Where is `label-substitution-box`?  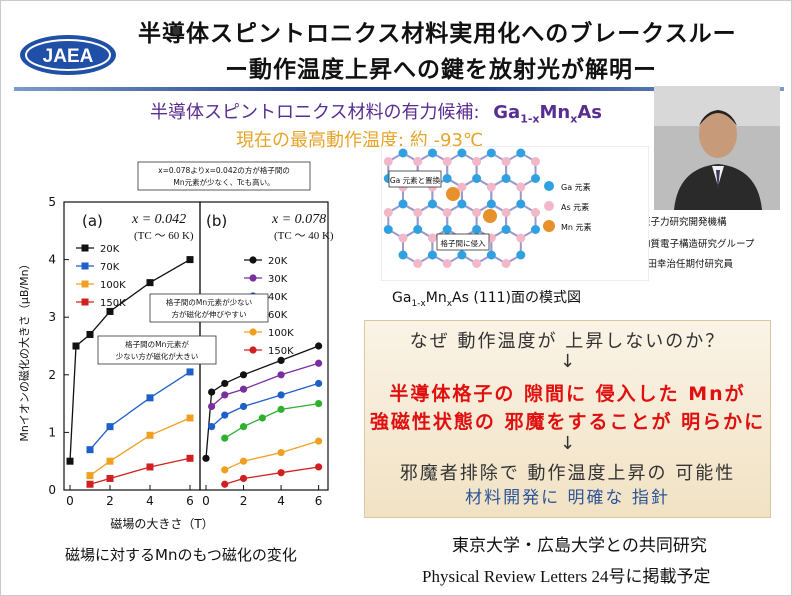
label-substitution-box is located at coordinates (415, 179).